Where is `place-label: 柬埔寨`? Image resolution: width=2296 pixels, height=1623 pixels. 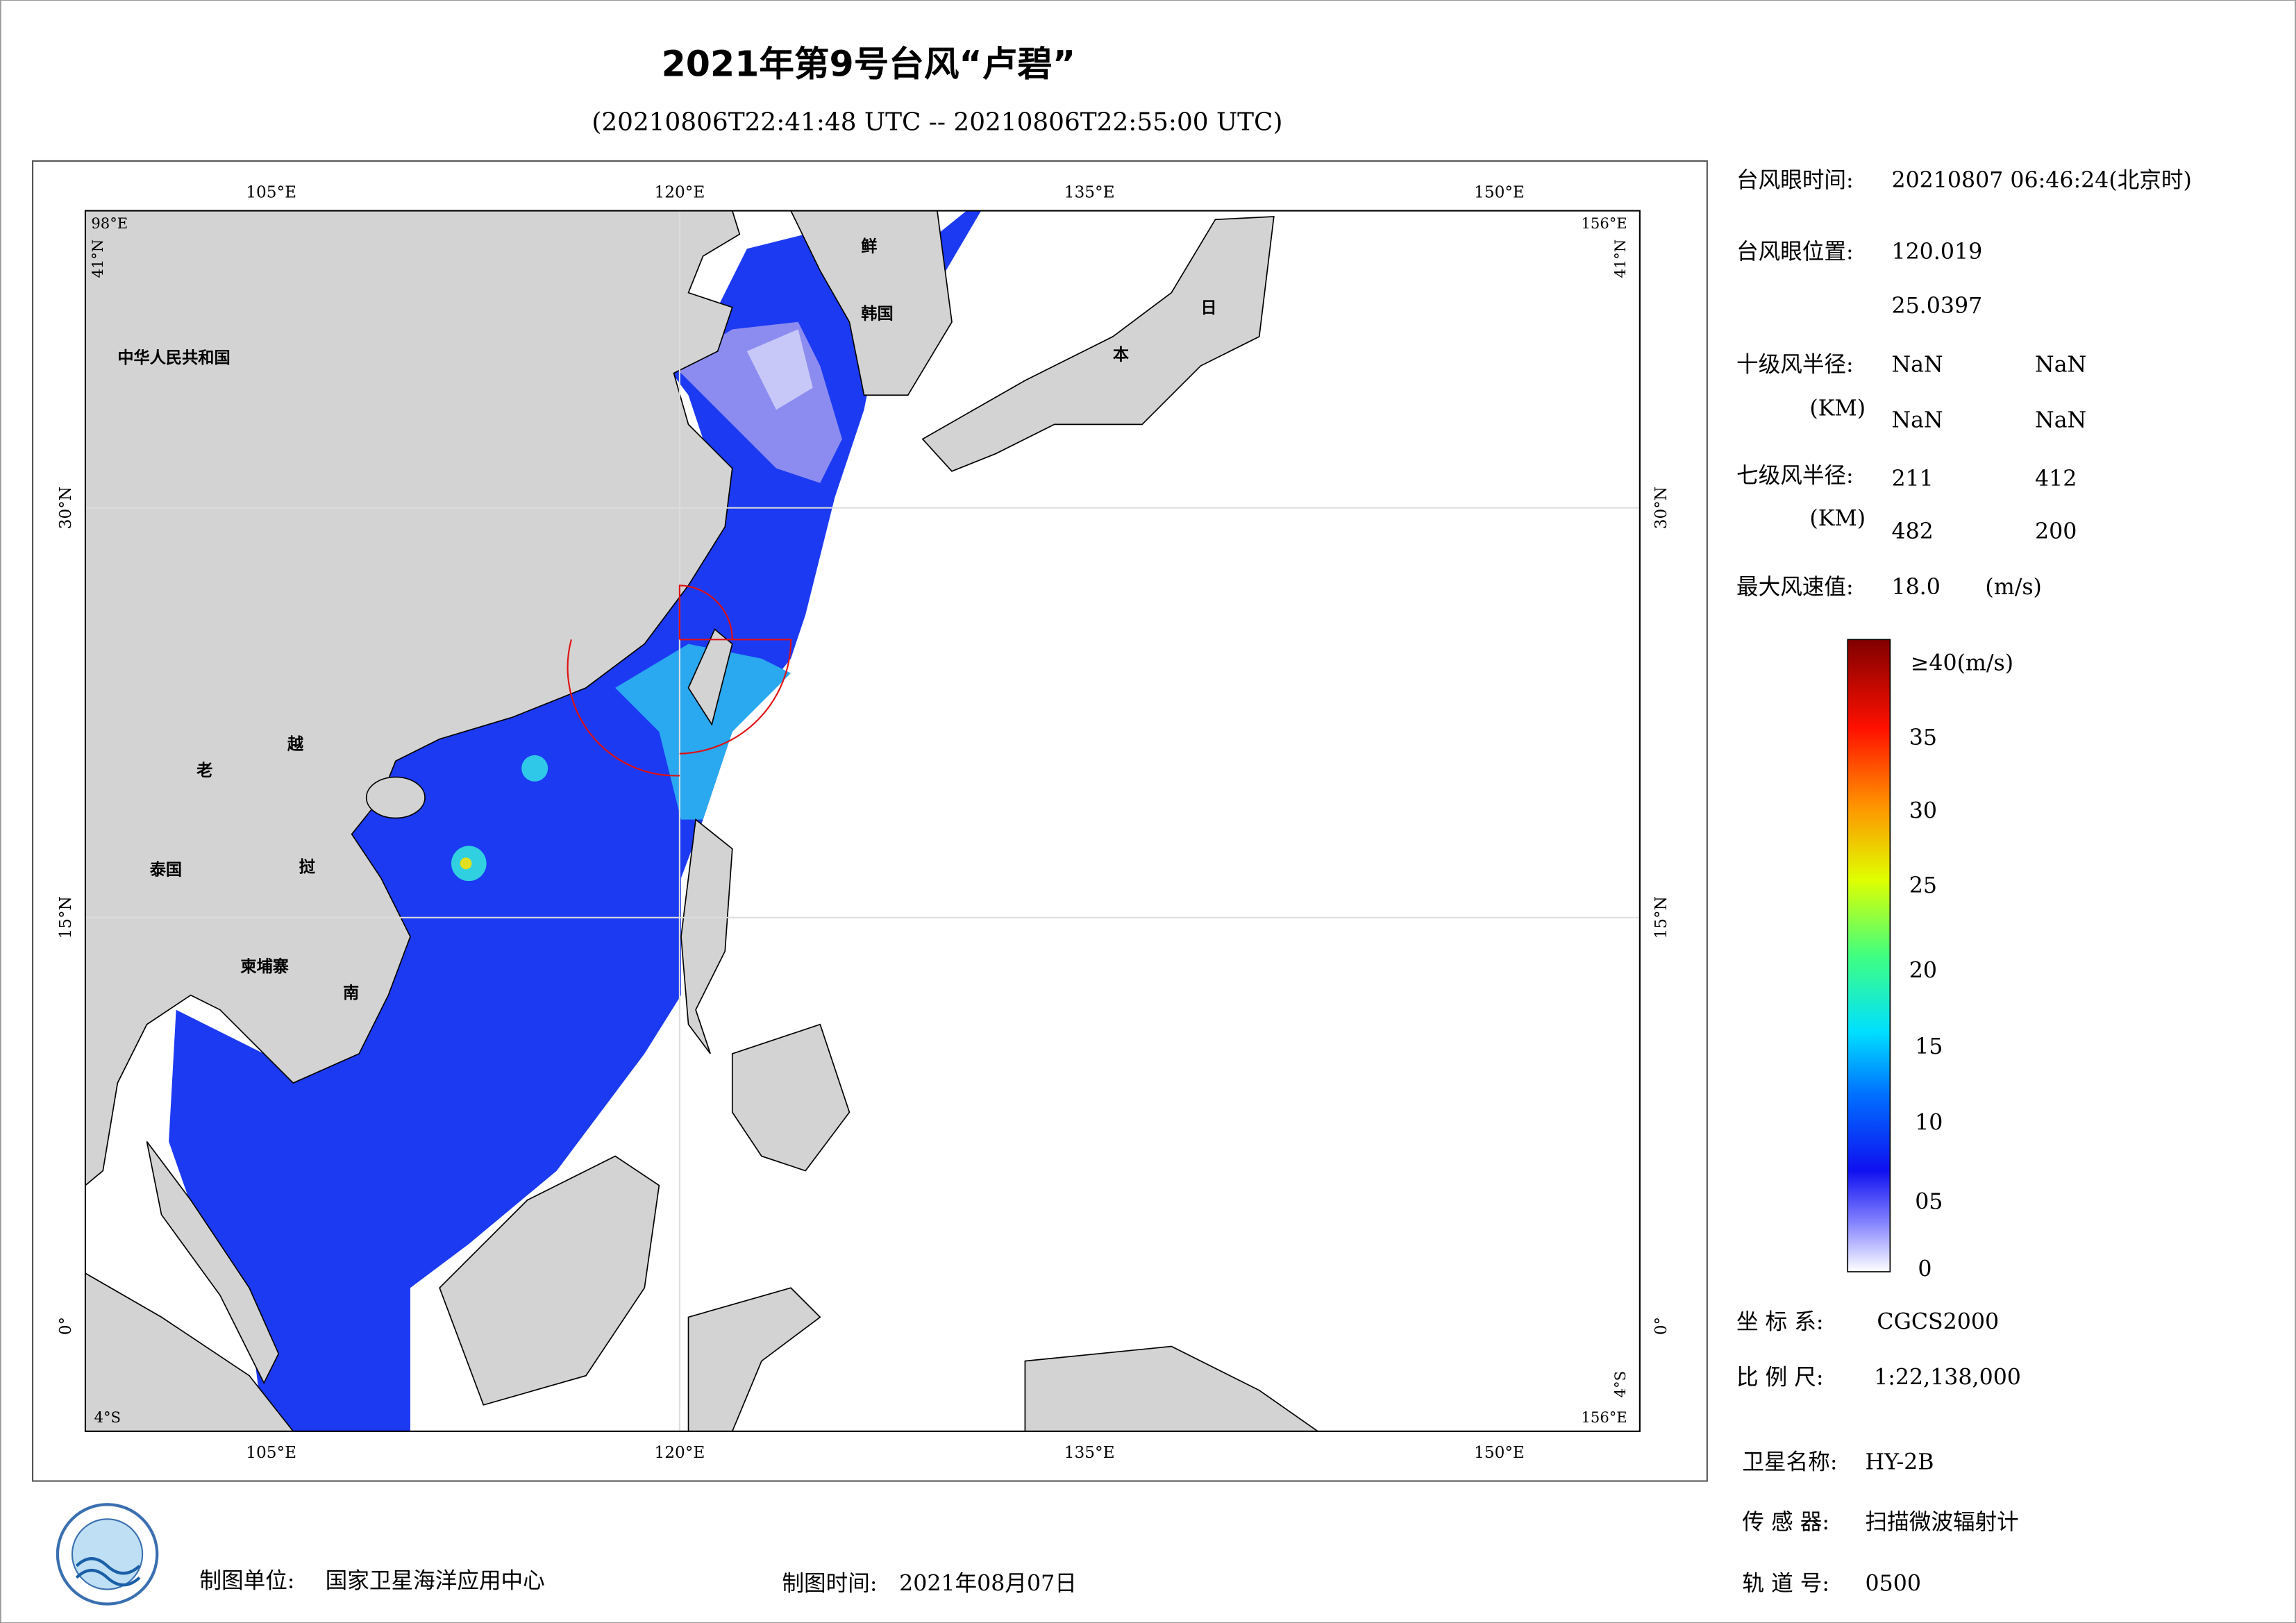 place-label: 柬埔寨 is located at coordinates (264, 966).